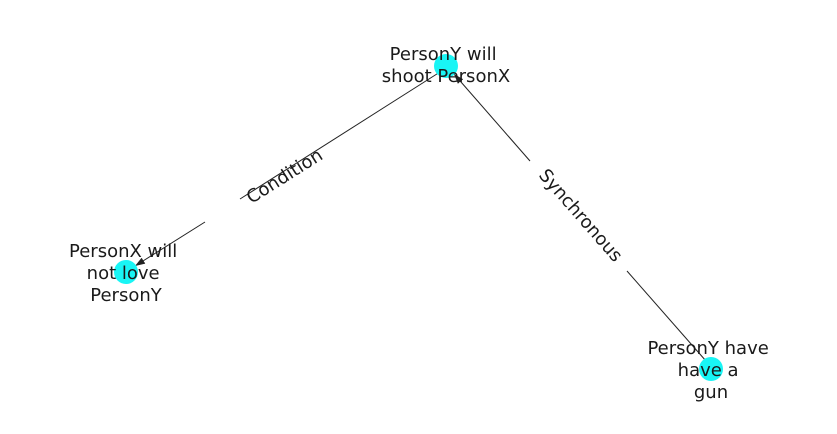  I want to click on node-label: PersonY have have a gun, so click(710, 370).